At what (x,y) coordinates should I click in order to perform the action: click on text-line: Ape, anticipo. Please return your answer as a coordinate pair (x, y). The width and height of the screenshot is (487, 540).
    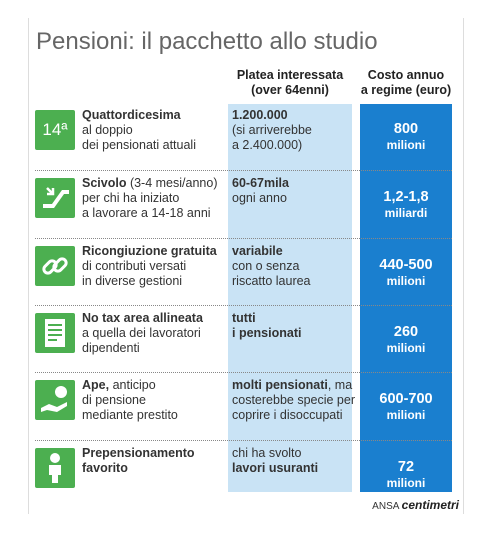
    Looking at the image, I should click on (130, 385).